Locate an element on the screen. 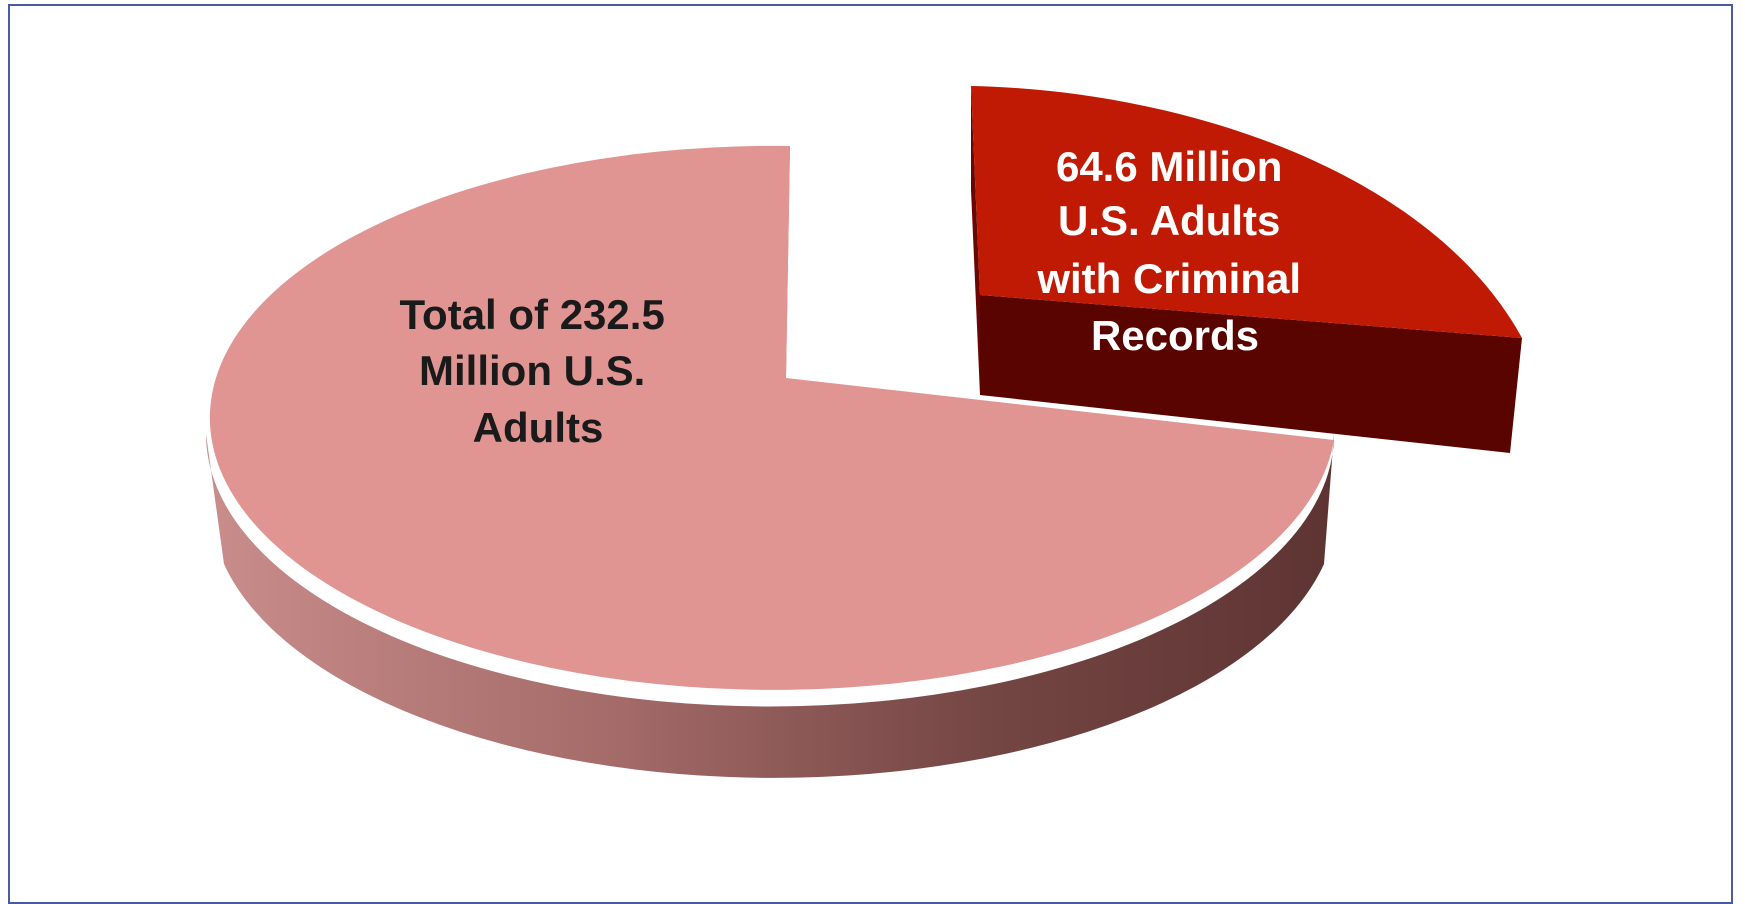 This screenshot has width=1745, height=904. slice-criminal-records-top is located at coordinates (1246, 212).